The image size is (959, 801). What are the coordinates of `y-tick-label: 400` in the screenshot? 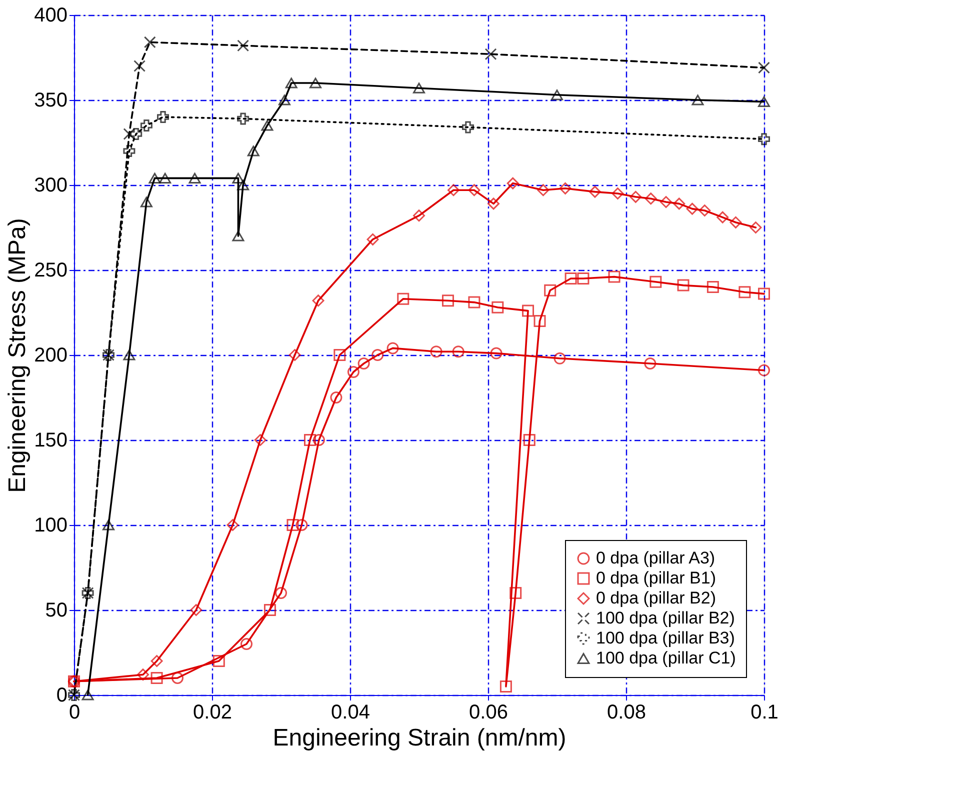 It's located at (51, 15).